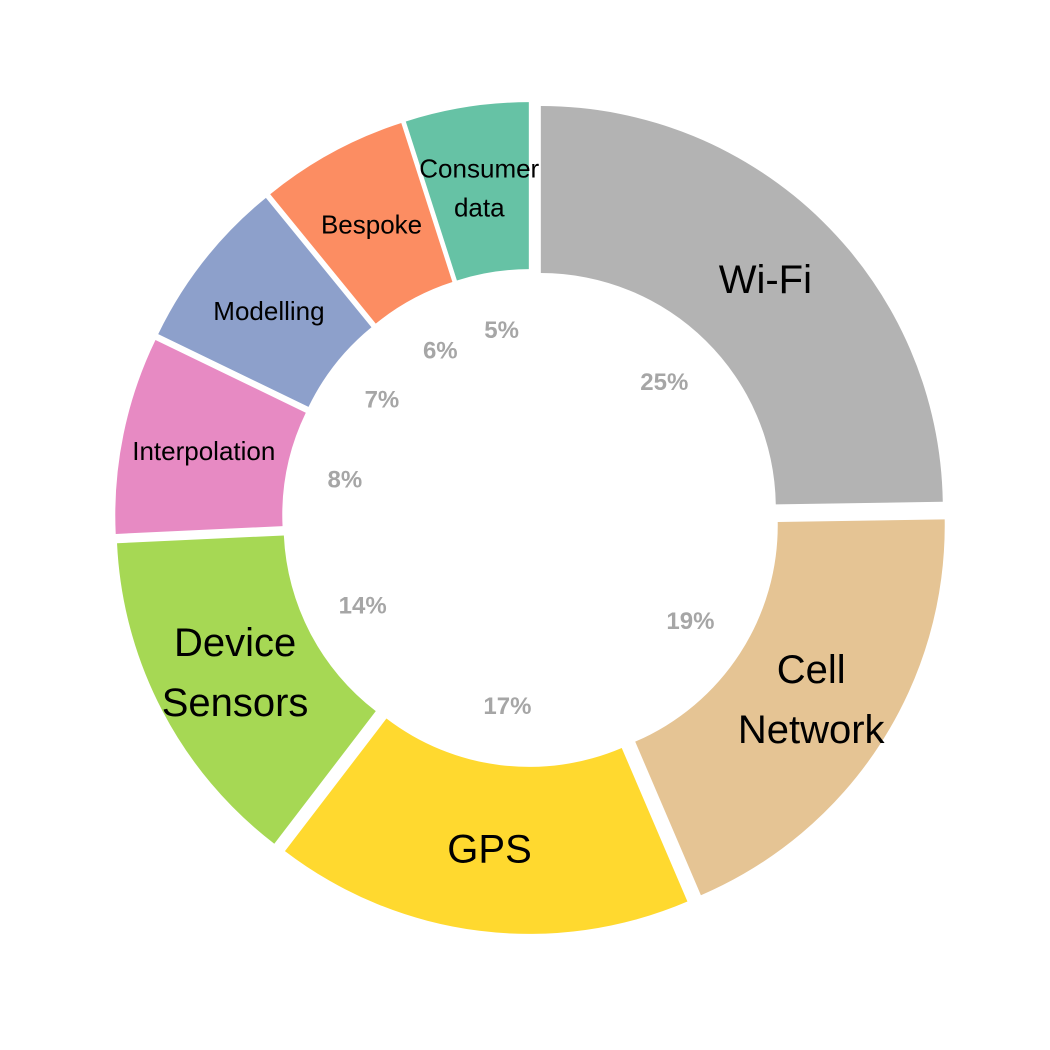  What do you see at coordinates (507, 706) in the screenshot?
I see `percent-label-gps: 17%` at bounding box center [507, 706].